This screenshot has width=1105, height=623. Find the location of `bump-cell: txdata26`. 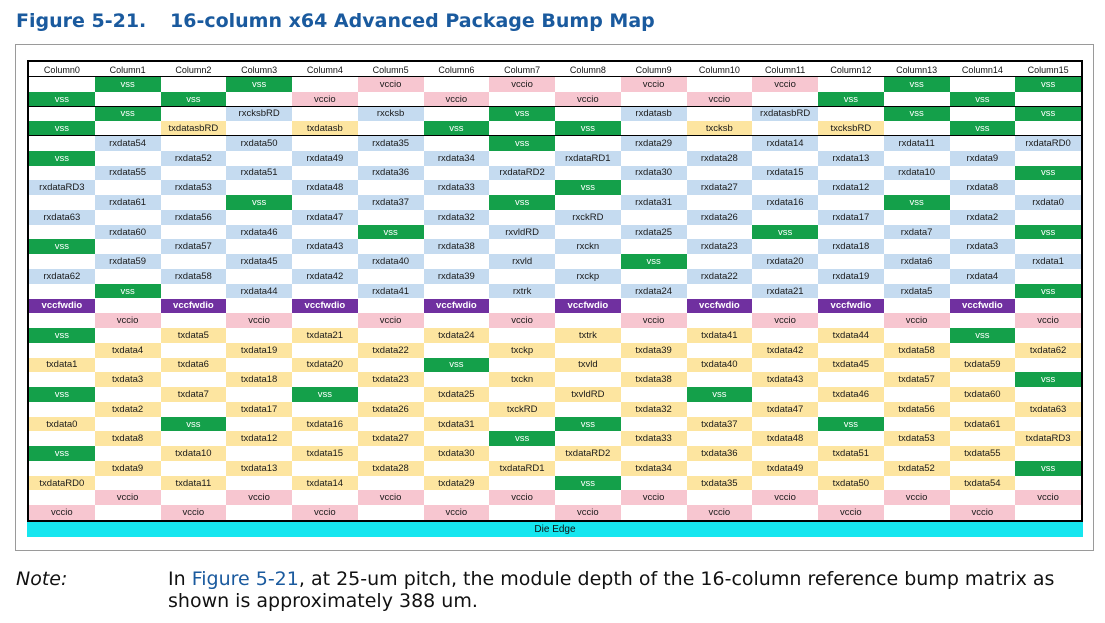

bump-cell: txdata26 is located at coordinates (390, 409).